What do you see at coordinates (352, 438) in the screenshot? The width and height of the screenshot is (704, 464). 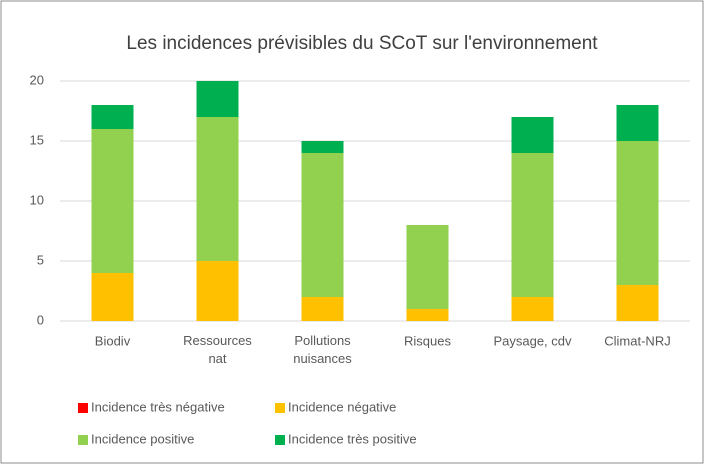 I see `legend-label: Incidence très positive` at bounding box center [352, 438].